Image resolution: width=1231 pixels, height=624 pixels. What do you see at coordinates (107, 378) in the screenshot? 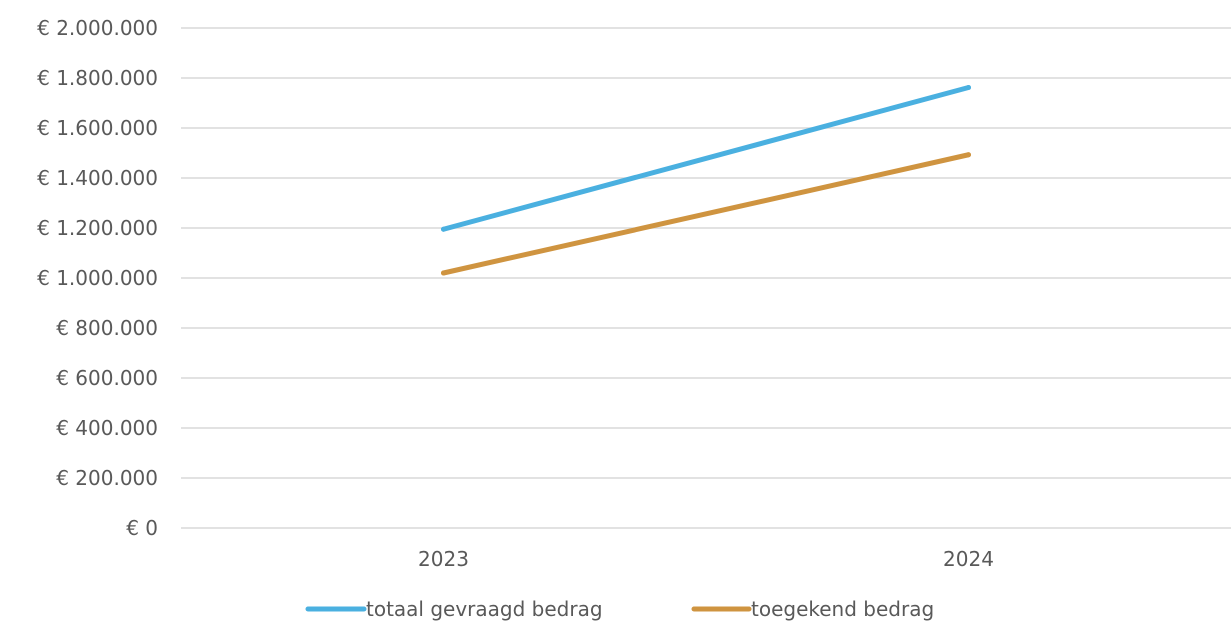
I see `y-tick-label: € 600.000` at bounding box center [107, 378].